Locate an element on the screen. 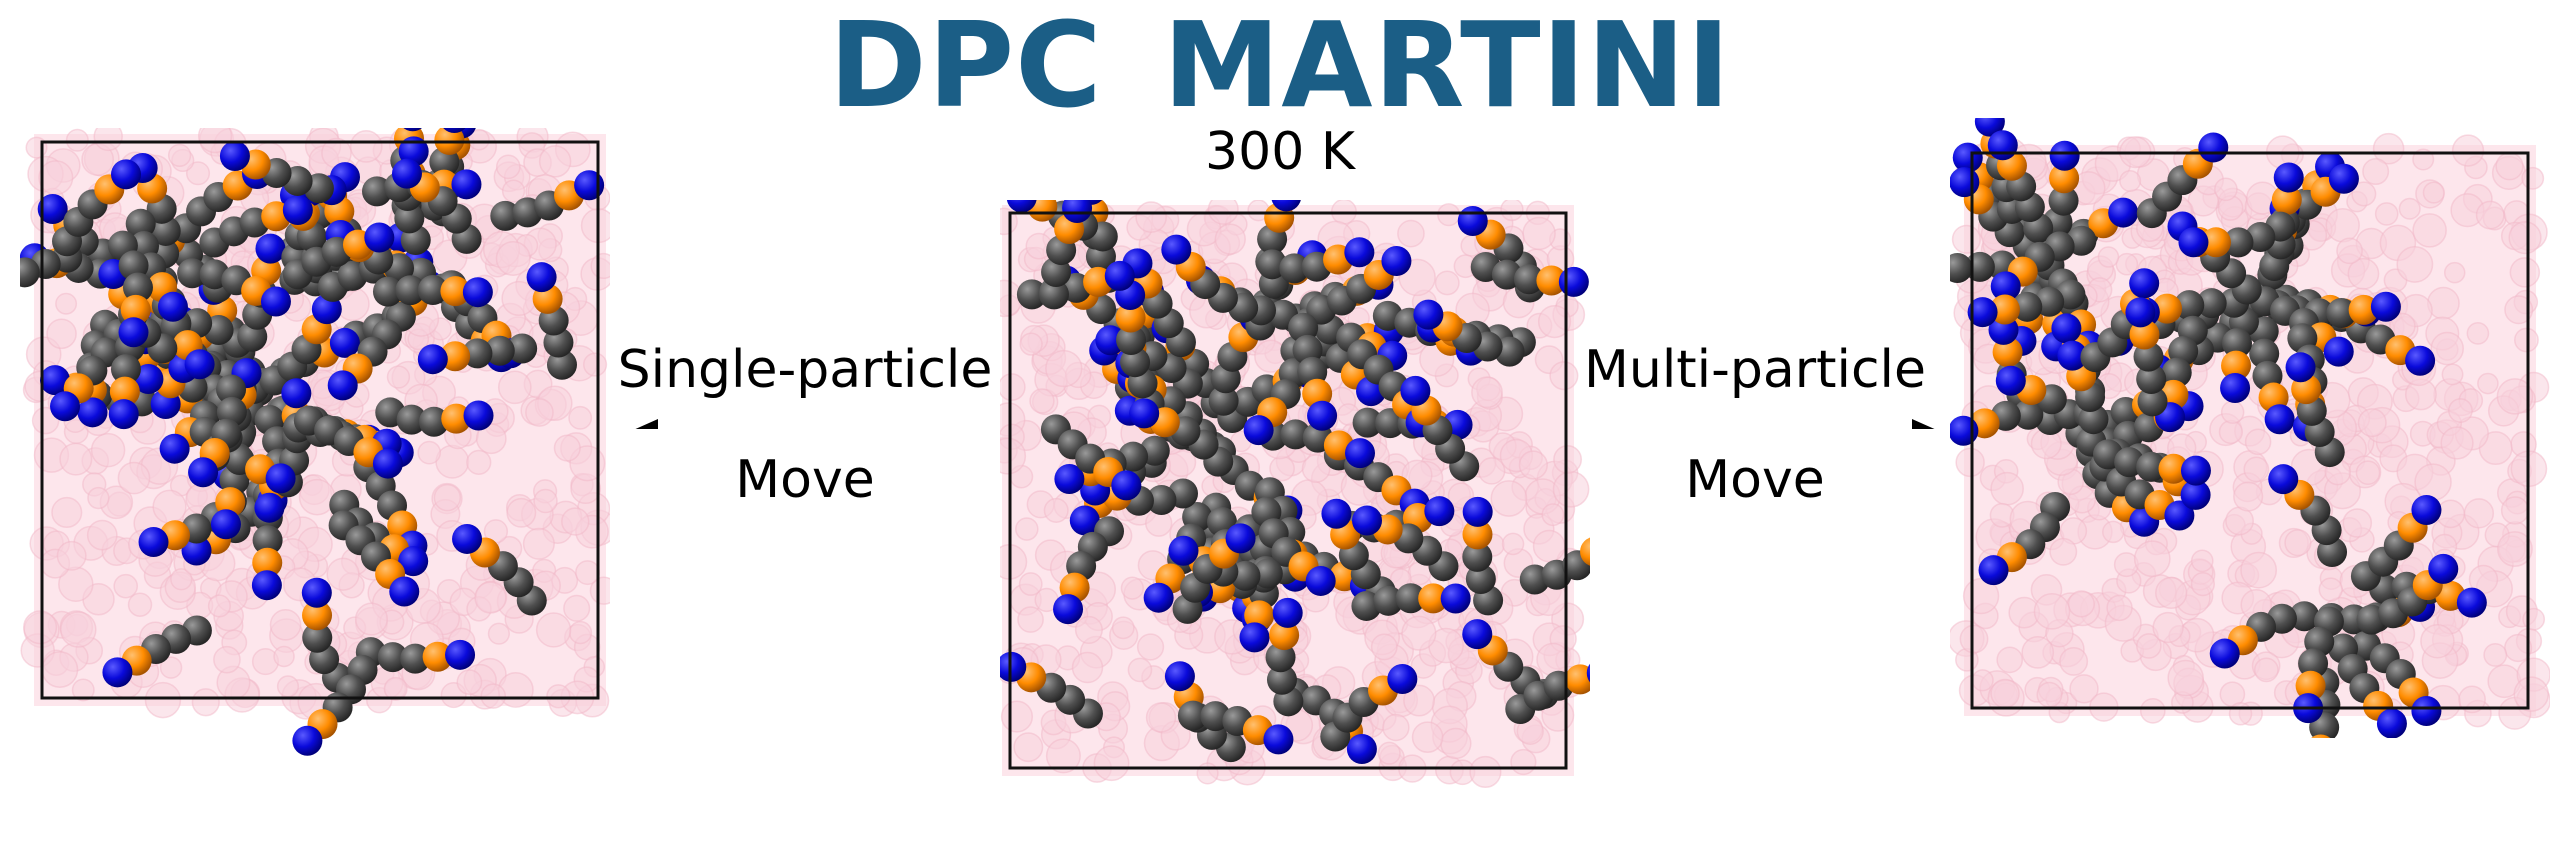 This screenshot has height=853, width=2560. left-move-label-line1: Single-particle is located at coordinates (805, 370).